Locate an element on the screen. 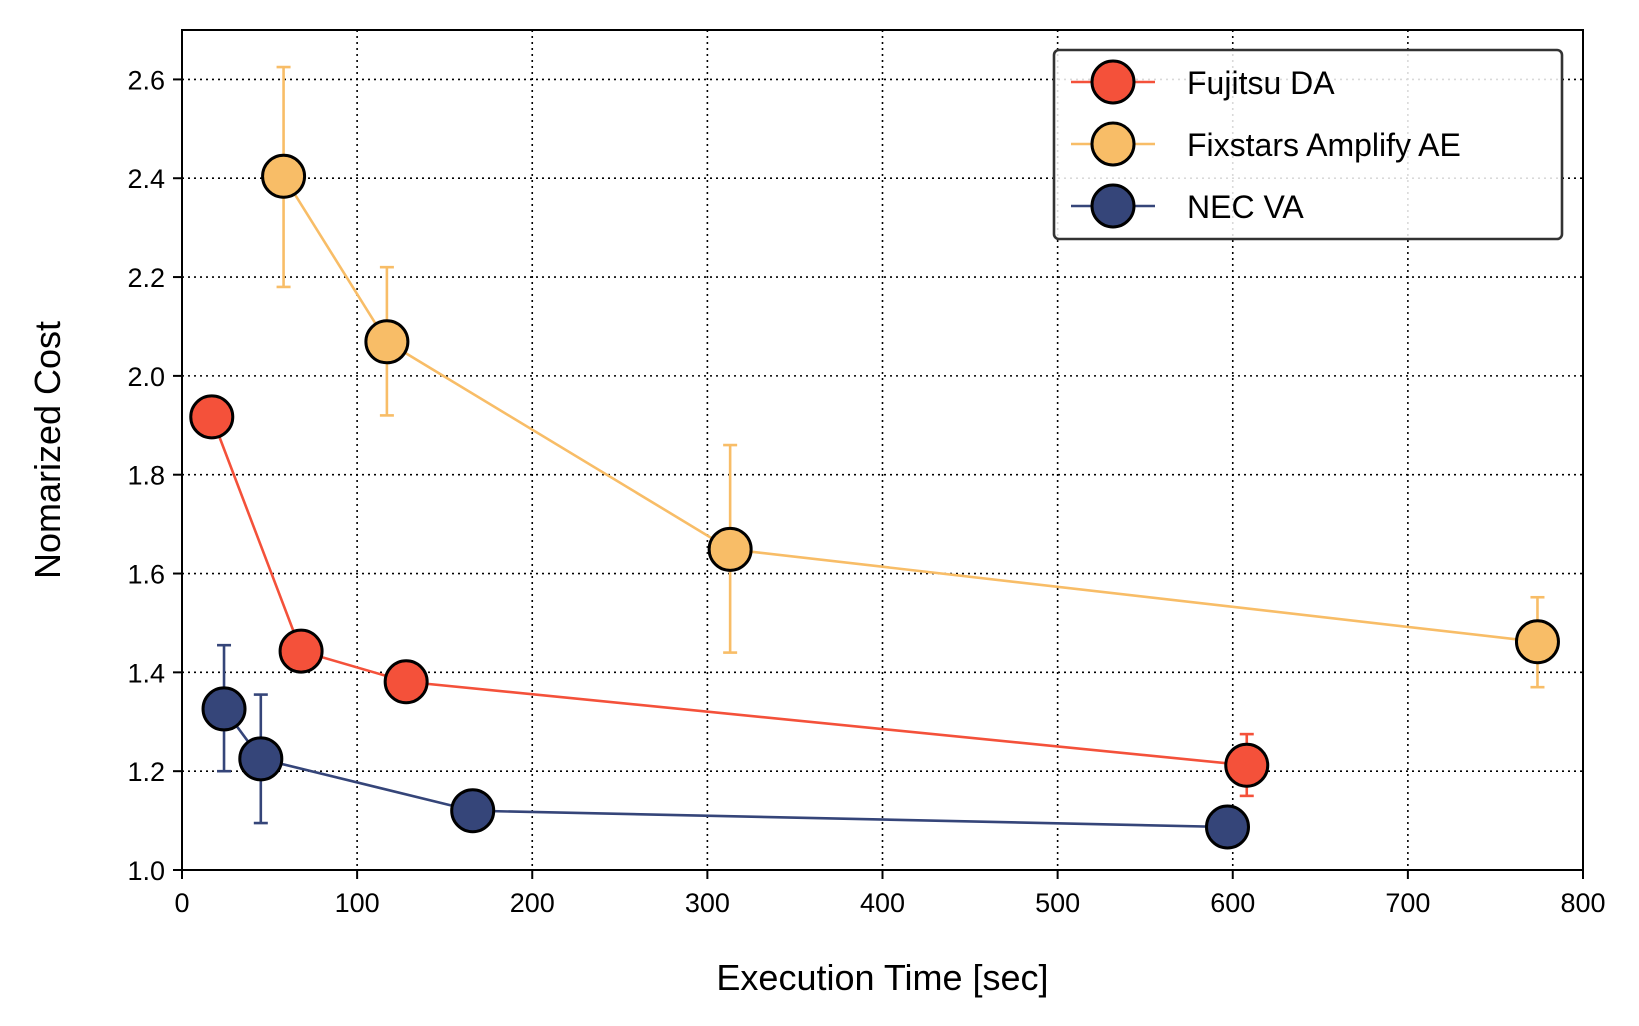 This screenshot has height=1026, width=1639. x-tick-label: 800 is located at coordinates (1582, 903).